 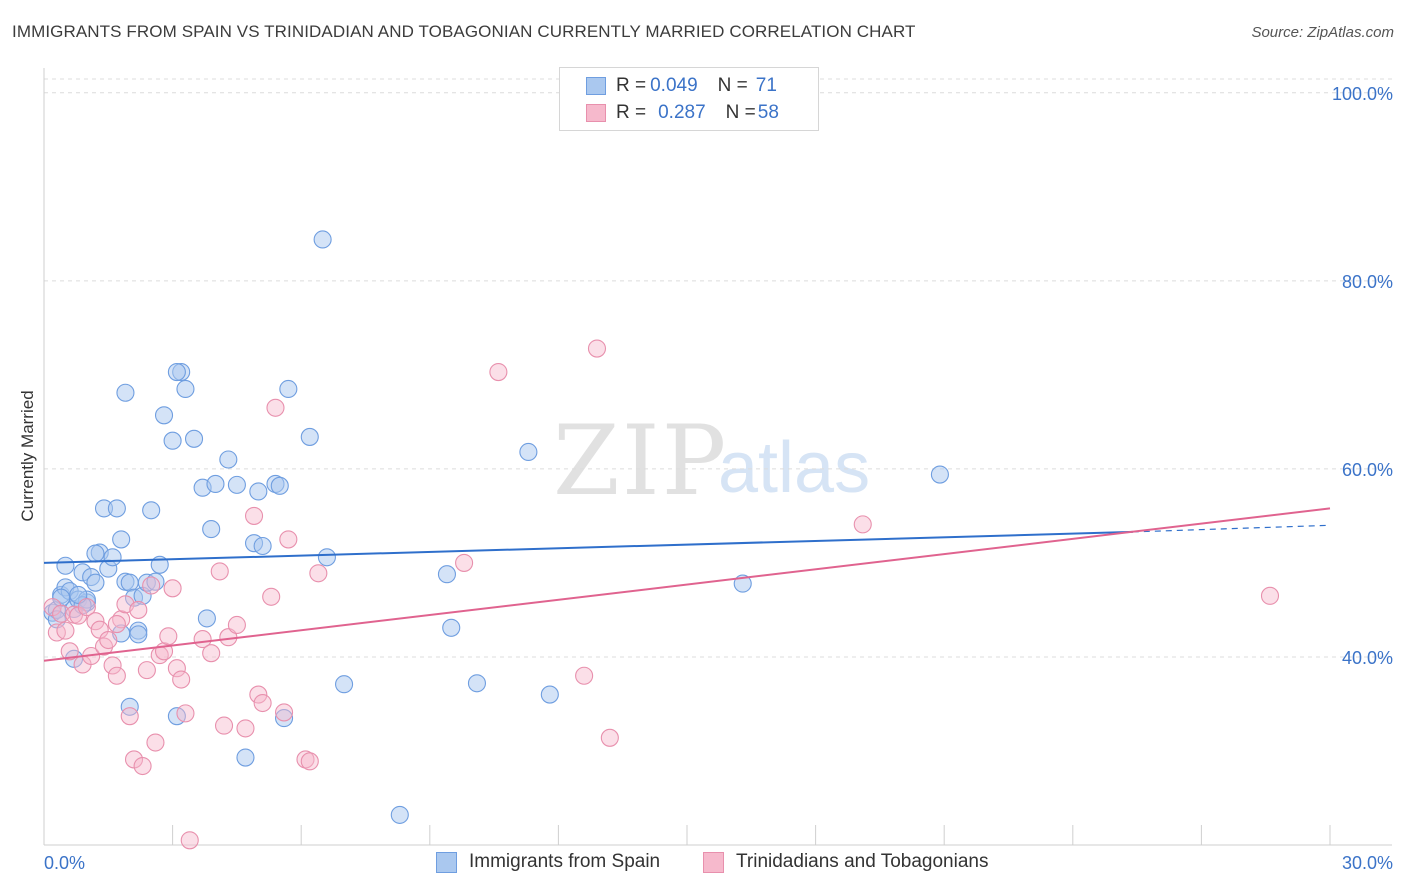 What do you see at coordinates (689, 99) in the screenshot?
I see `correlation-legend: R = 0.049 N = 71 R = 0.287 N = 58` at bounding box center [689, 99].